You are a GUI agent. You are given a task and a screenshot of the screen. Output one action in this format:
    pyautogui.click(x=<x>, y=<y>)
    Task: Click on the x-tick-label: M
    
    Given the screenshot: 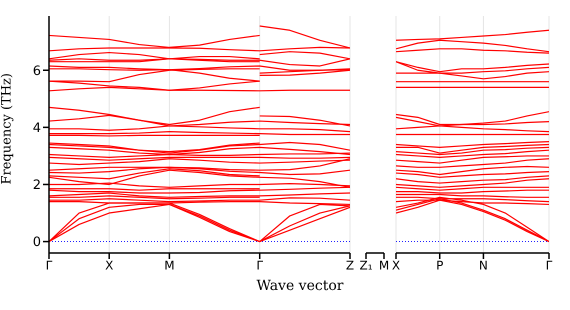 What is the action you would take?
    pyautogui.click(x=169, y=265)
    